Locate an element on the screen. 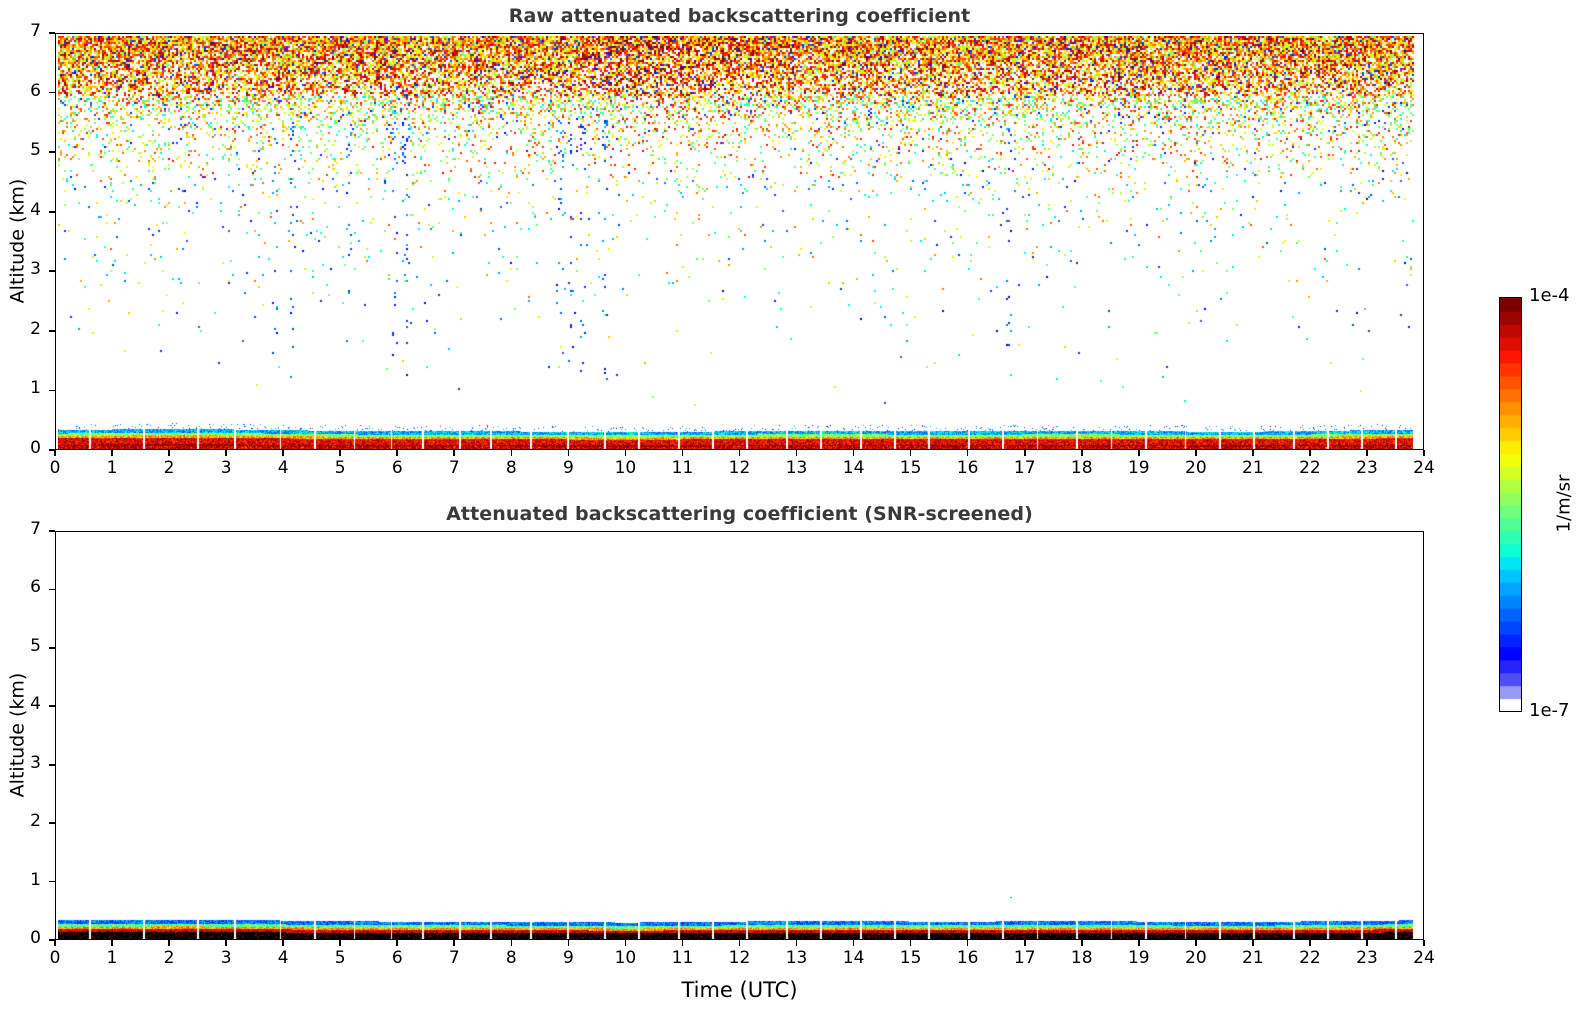 This screenshot has height=1020, width=1595. x-tick-label: 21 is located at coordinates (1253, 958).